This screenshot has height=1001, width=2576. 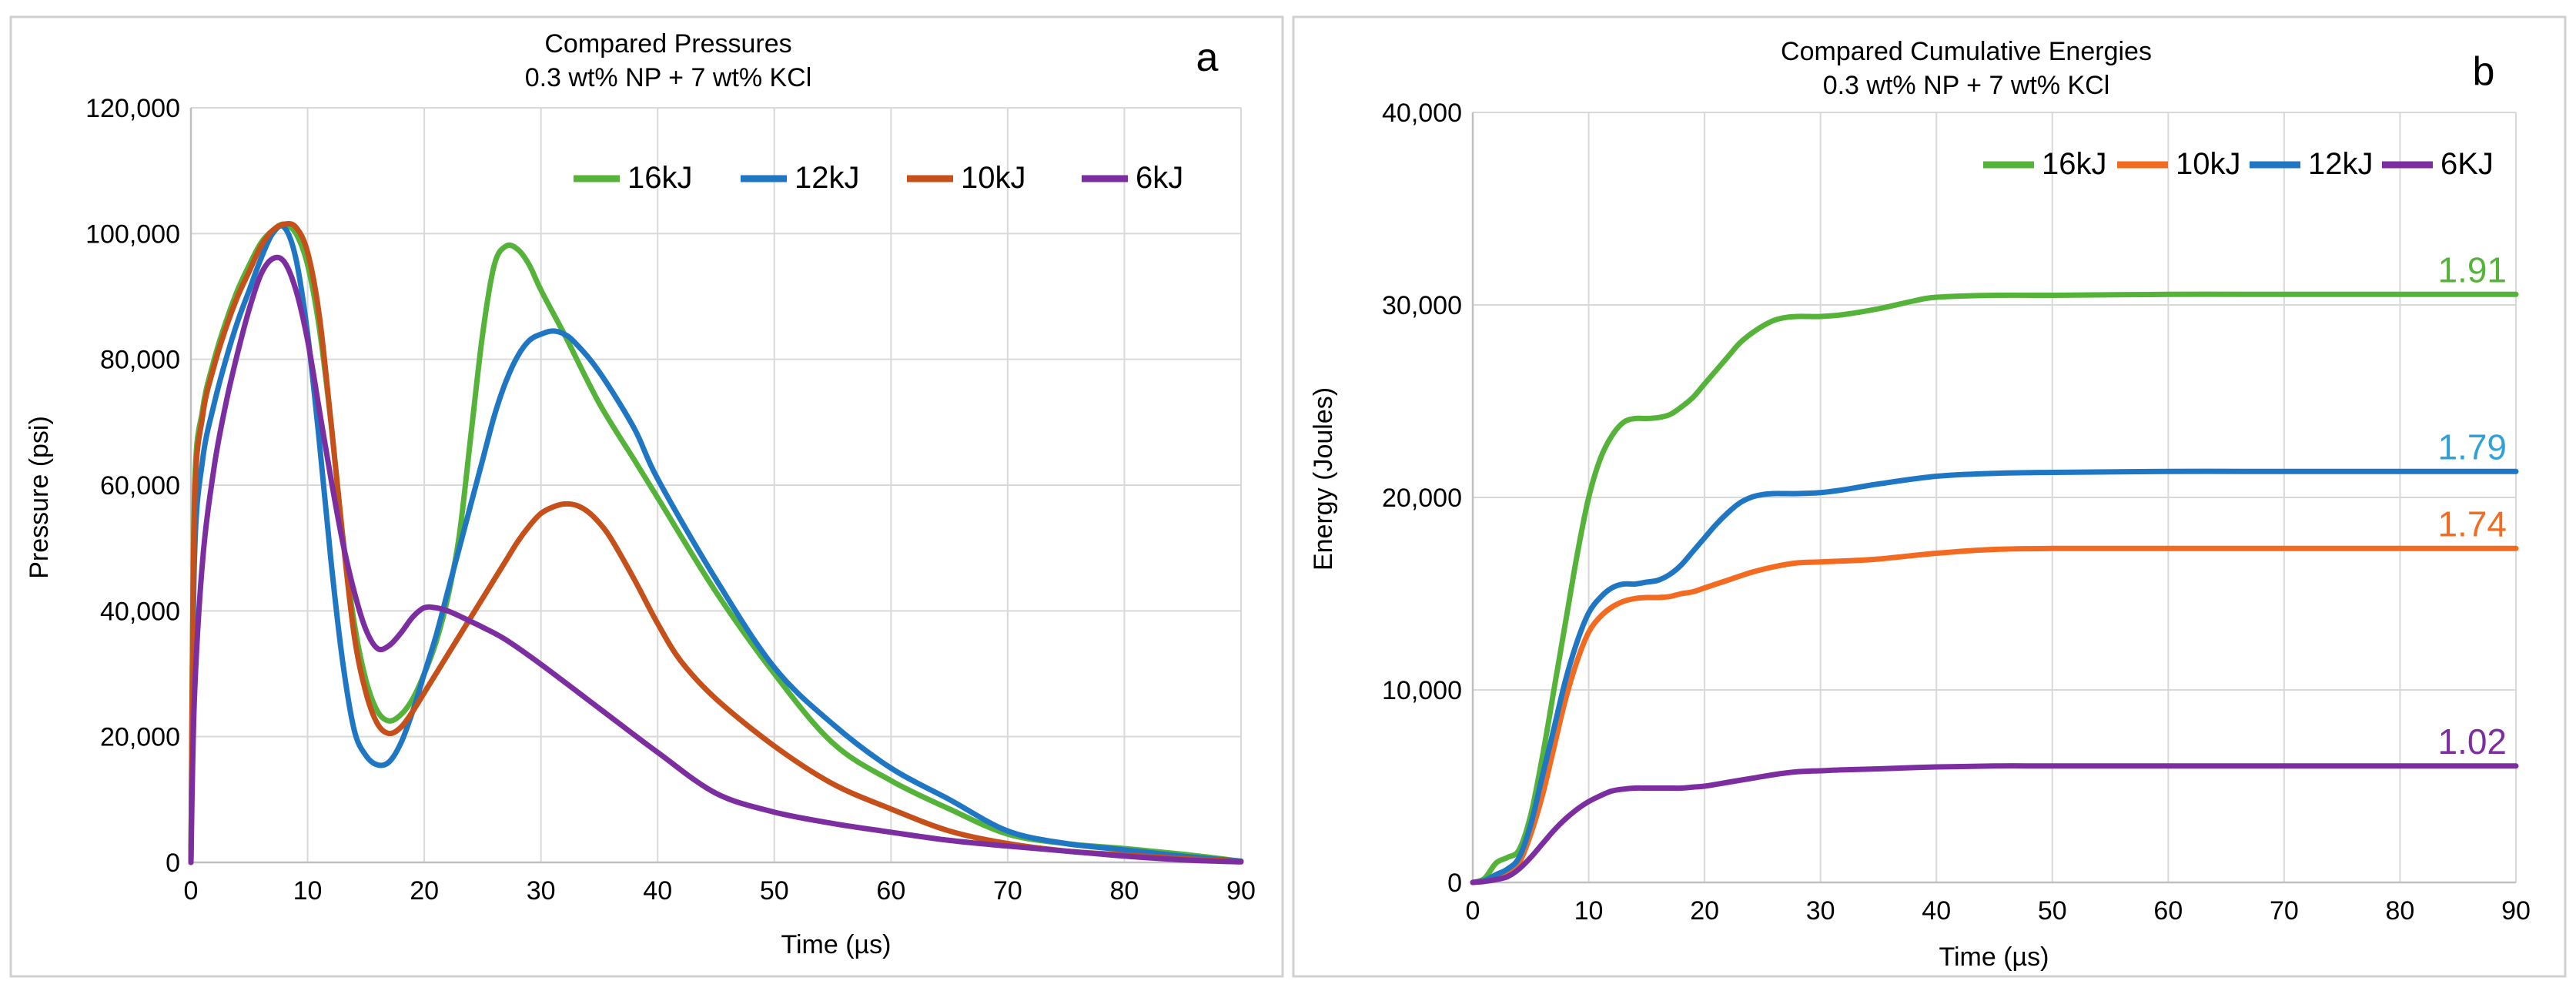 What do you see at coordinates (2484, 71) in the screenshot?
I see `panel-b-letter: b` at bounding box center [2484, 71].